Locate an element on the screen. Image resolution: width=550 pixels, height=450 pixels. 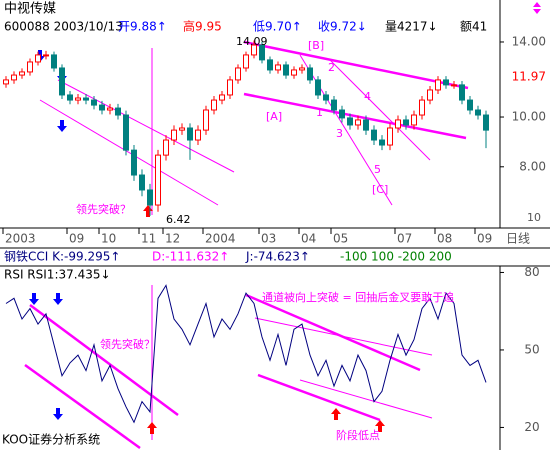
y-tick-label: 8.00 is located at coordinates (532, 166).